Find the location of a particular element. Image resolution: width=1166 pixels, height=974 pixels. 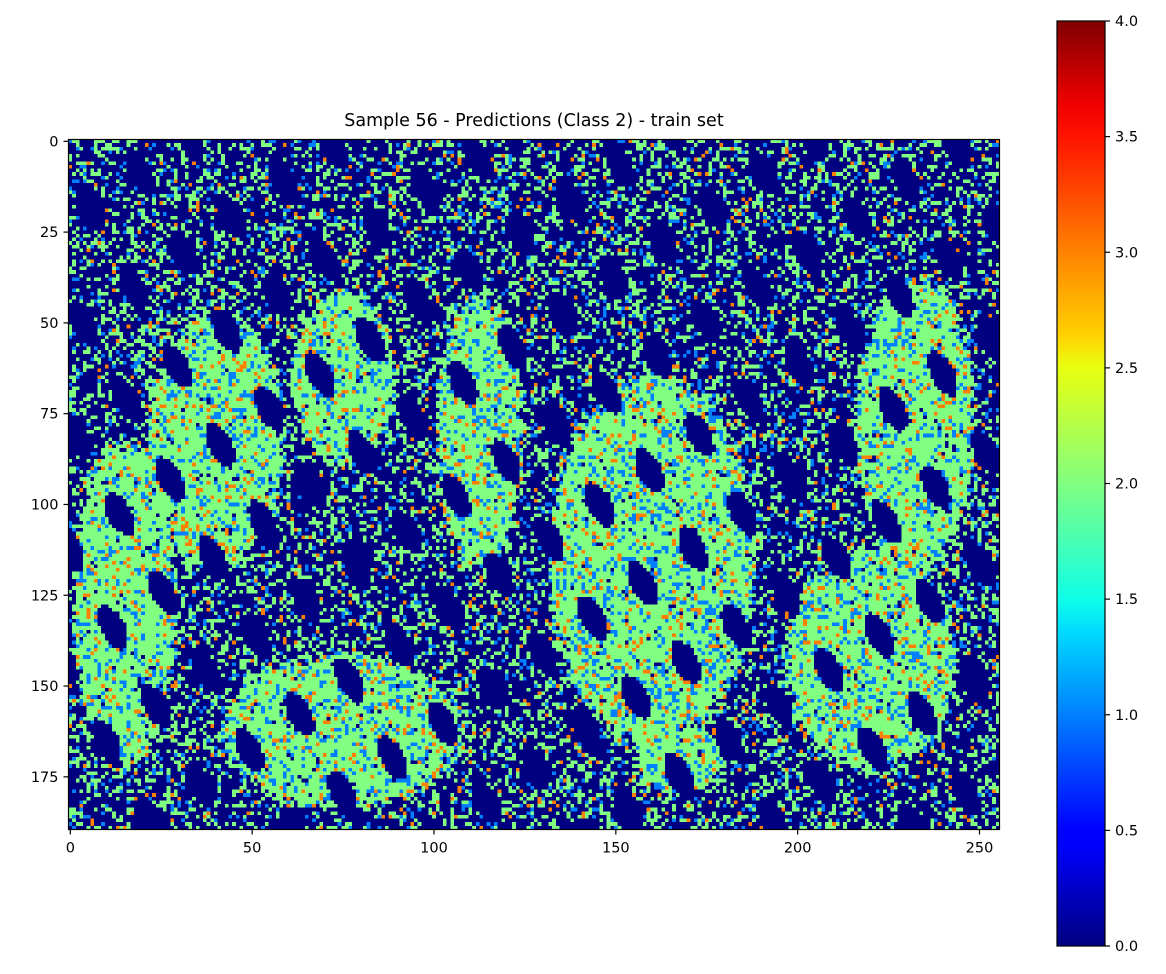

x-axis-ticks: 0 50 100 150 200 250 is located at coordinates (530, 843).